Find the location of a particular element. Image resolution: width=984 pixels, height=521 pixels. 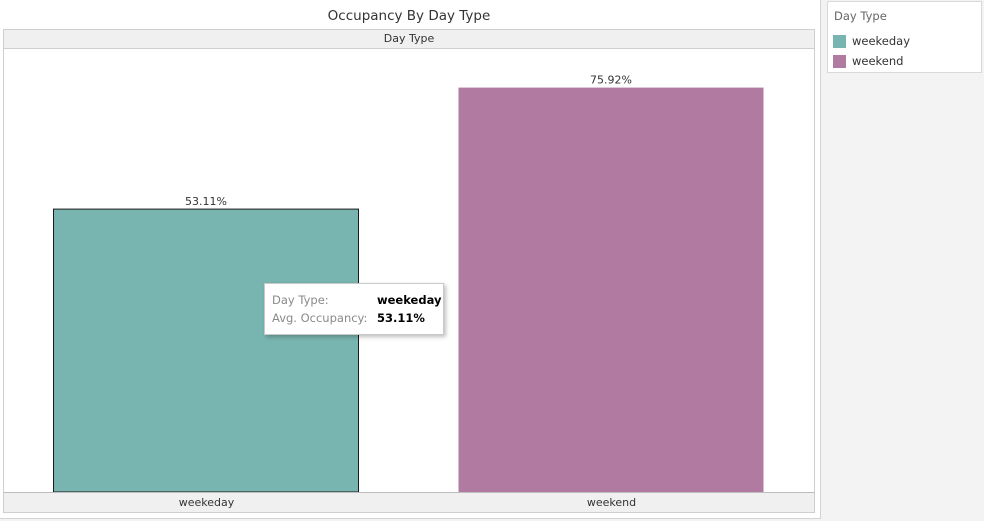

tooltip-value-occupancy: 53.11% is located at coordinates (401, 318).